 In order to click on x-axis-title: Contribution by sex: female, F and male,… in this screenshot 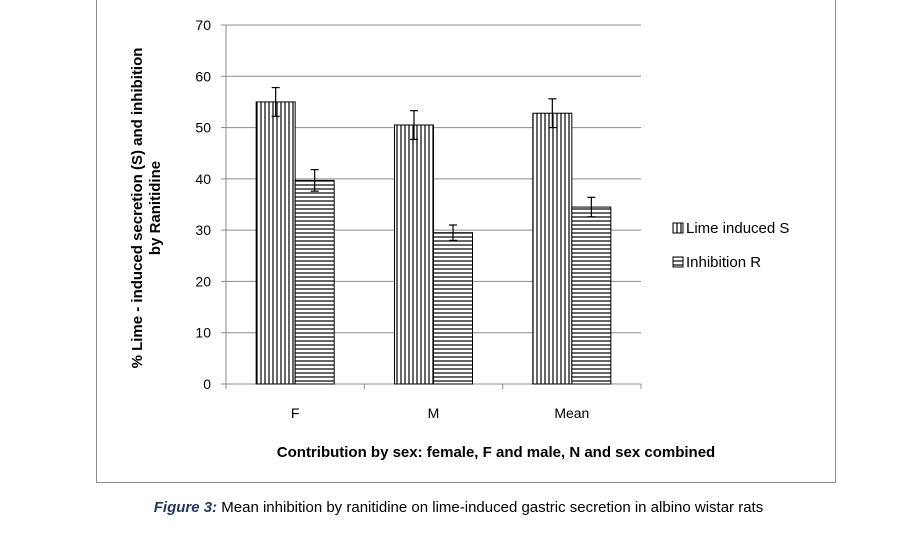, I will do `click(496, 452)`.